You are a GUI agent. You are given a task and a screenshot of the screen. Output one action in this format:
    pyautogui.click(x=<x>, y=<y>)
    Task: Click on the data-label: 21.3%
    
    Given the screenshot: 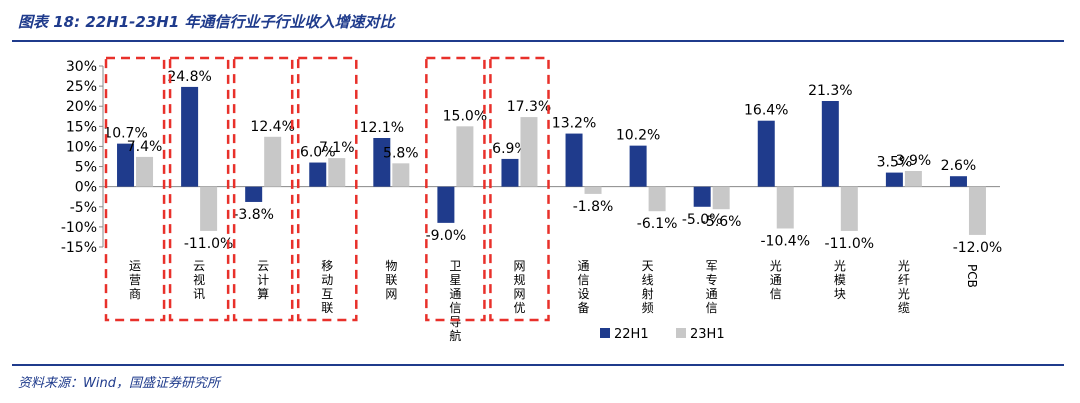 What is the action you would take?
    pyautogui.click(x=830, y=91)
    